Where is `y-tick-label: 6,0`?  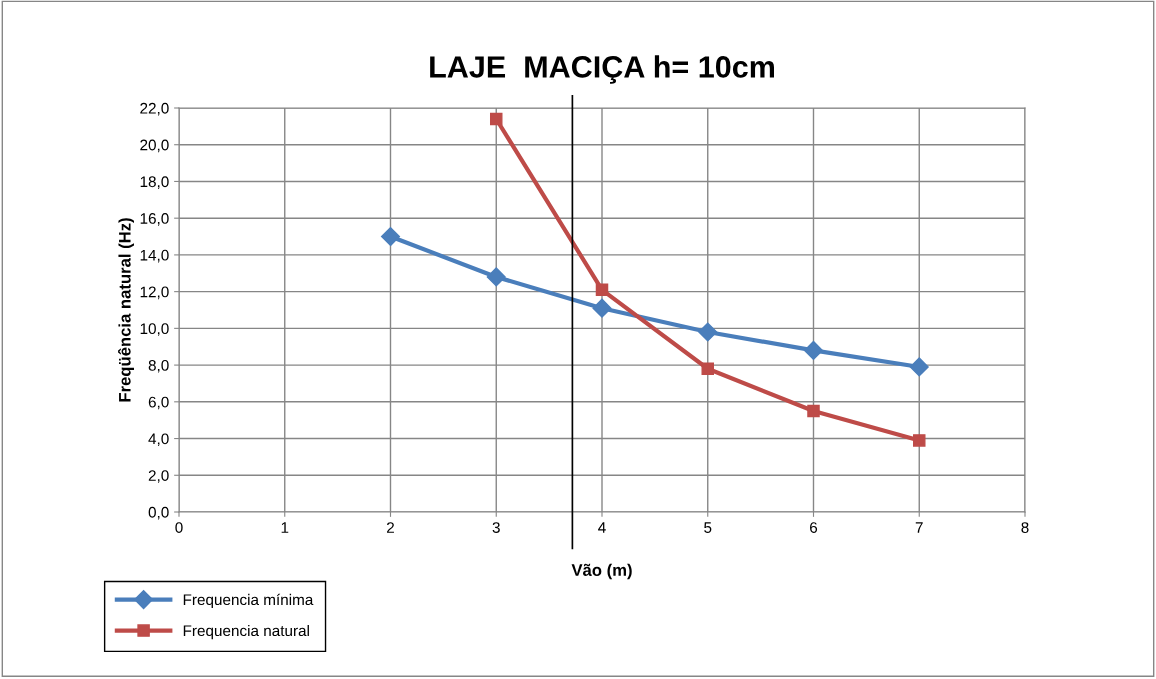
y-tick-label: 6,0 is located at coordinates (158, 403).